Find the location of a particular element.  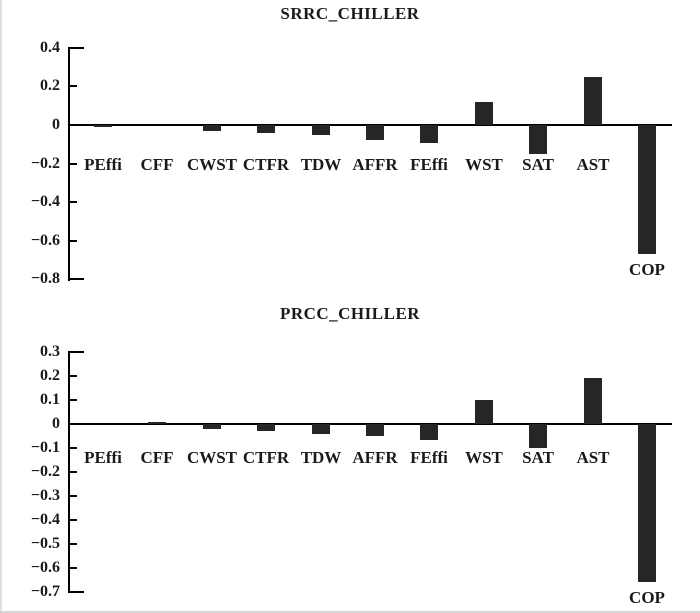

y-tick-label: −0.7 is located at coordinates (45, 591).